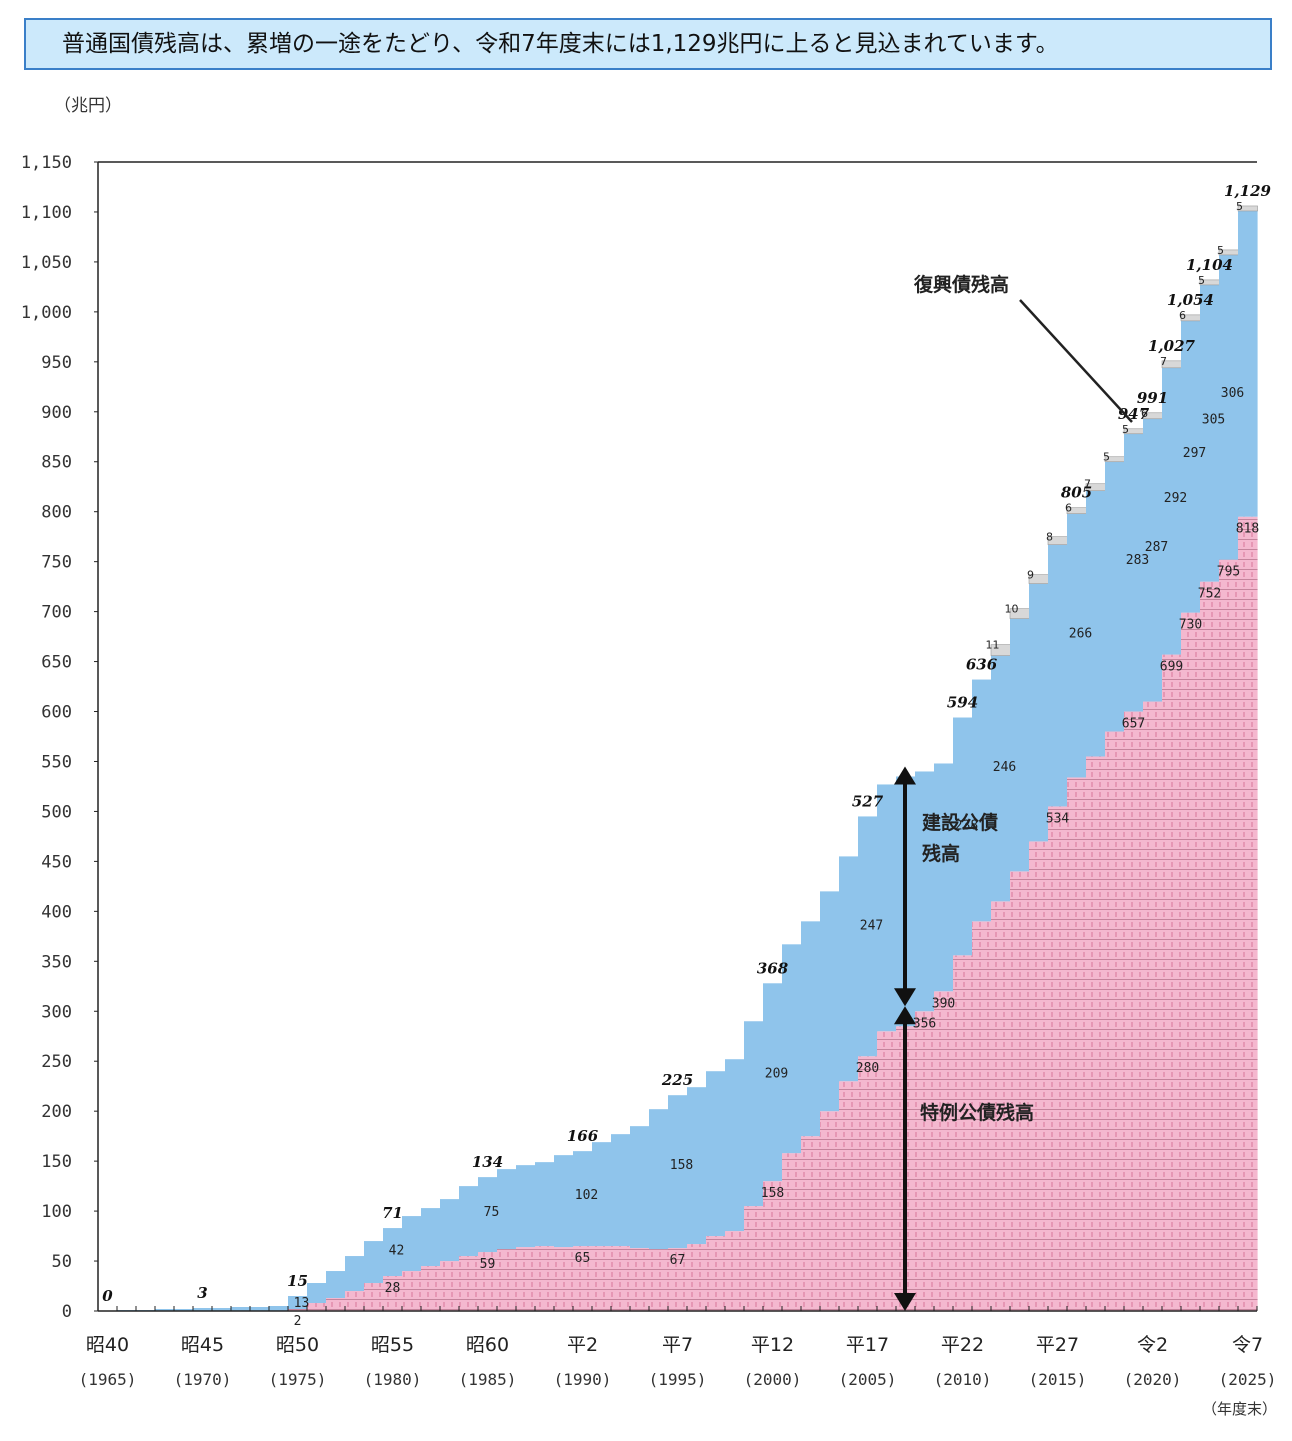 This screenshot has height=1441, width=1292. I want to click on bar-construction-1999, so click(754, 1114).